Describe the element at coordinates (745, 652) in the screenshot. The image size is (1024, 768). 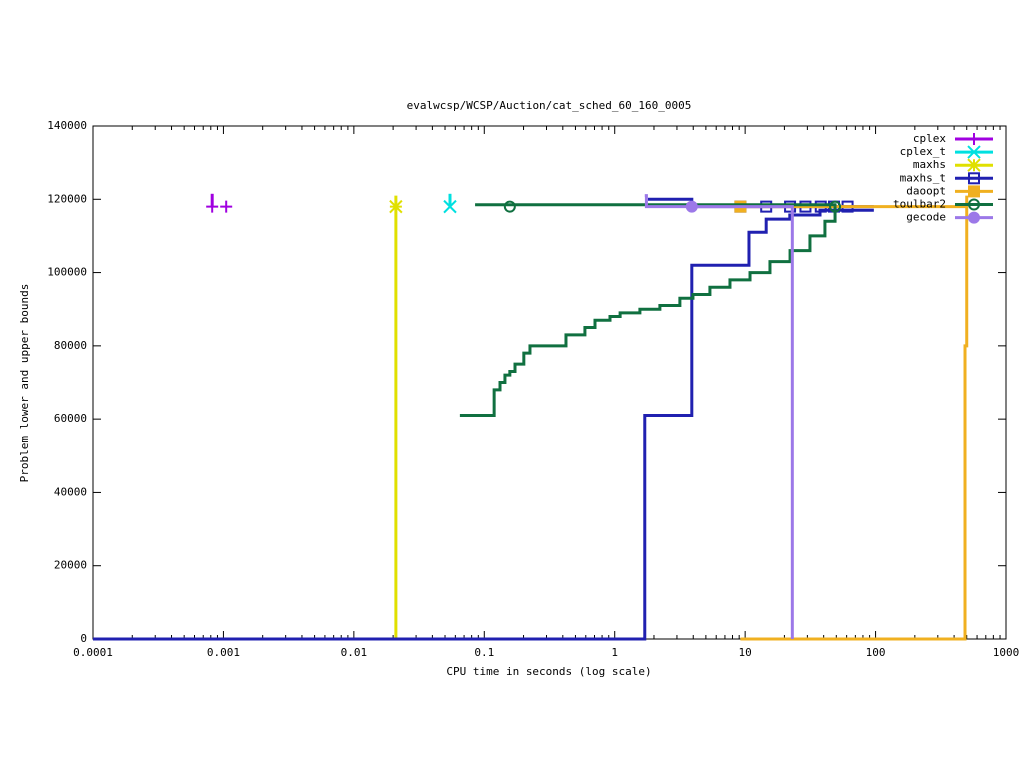
I see `x-tick-label: 10` at that location.